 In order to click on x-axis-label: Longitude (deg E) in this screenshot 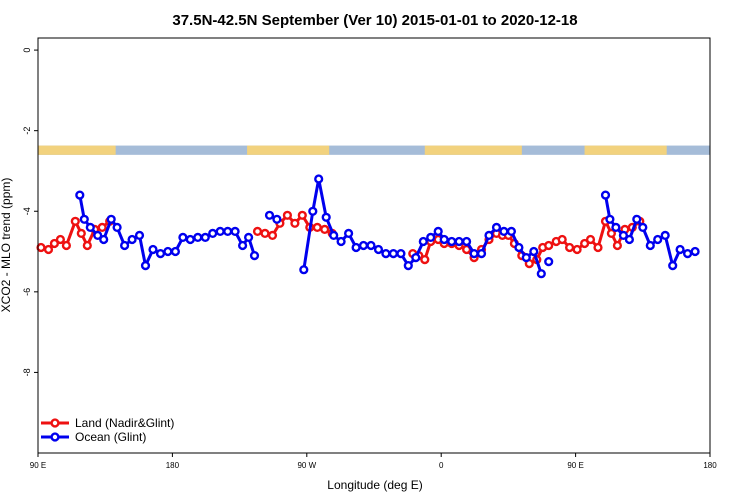, I will do `click(374, 485)`.